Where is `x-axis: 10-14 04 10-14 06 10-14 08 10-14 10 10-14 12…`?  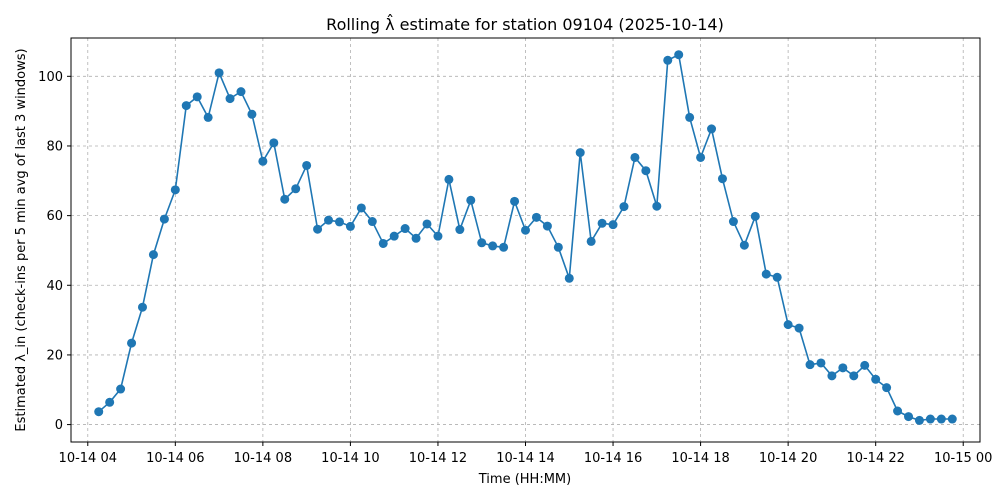
x-axis: 10-14 04 10-14 06 10-14 08 10-14 10 10-14 12… is located at coordinates (525, 454).